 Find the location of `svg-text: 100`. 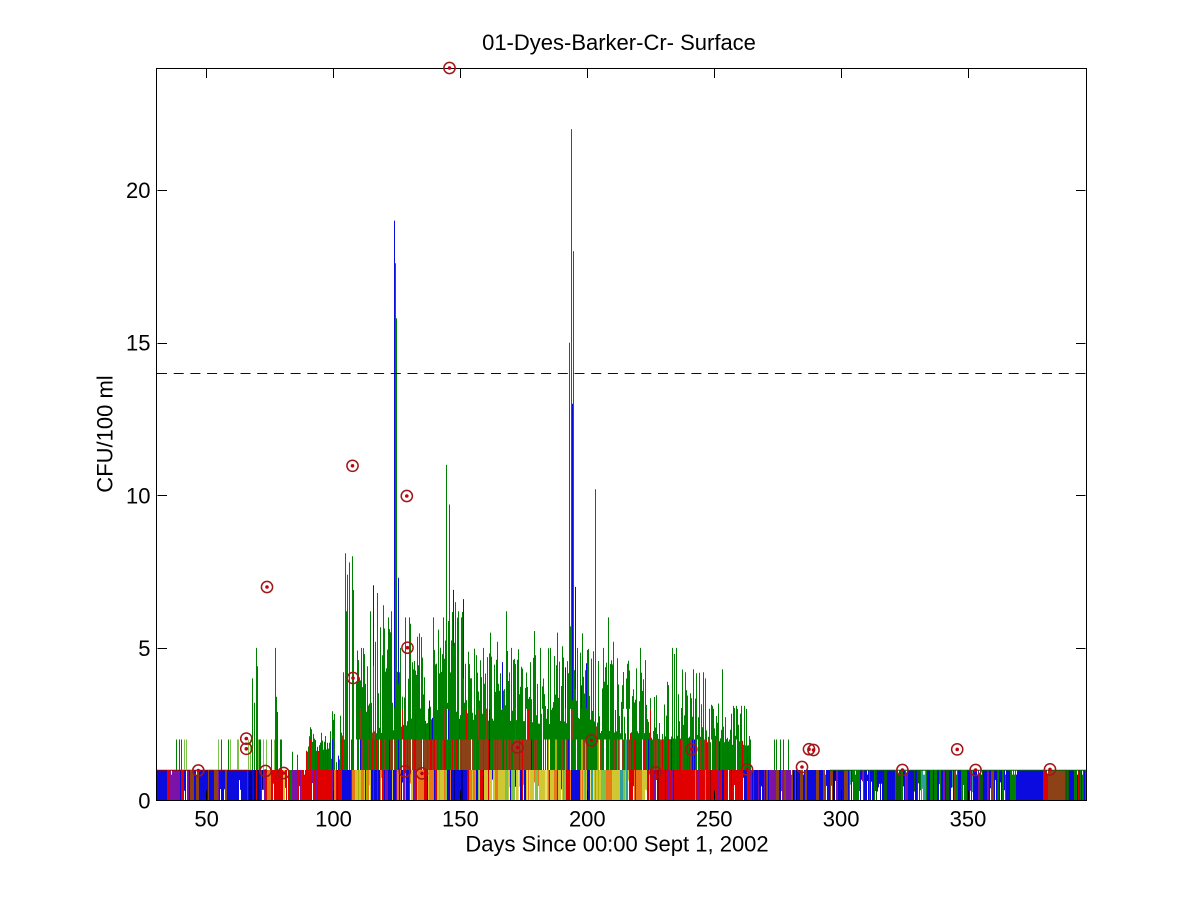

svg-text: 100 is located at coordinates (333, 819).